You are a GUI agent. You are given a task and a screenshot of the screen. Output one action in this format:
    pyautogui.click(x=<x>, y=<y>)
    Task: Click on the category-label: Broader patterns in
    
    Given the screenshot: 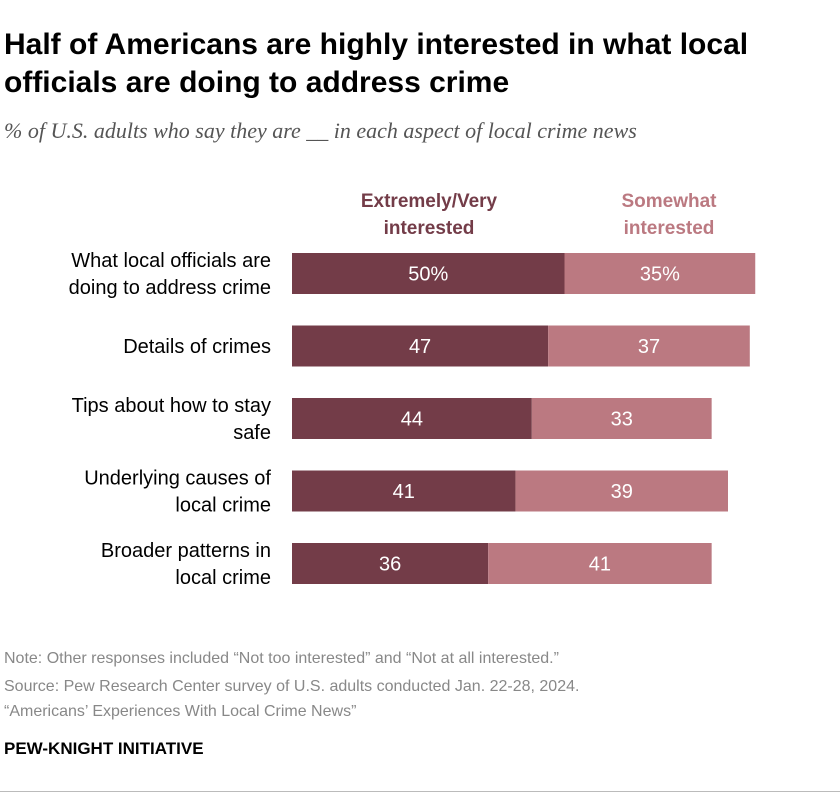 What is the action you would take?
    pyautogui.click(x=186, y=551)
    